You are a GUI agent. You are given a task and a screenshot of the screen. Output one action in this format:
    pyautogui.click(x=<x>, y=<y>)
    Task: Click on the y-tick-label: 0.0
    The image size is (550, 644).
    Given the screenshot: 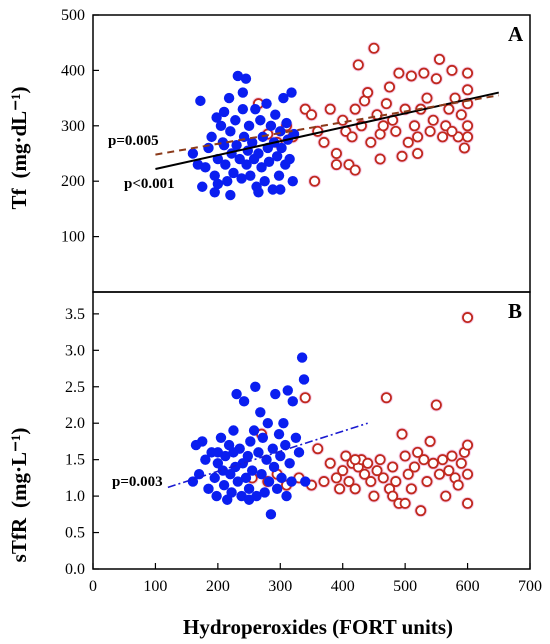 What is the action you would take?
    pyautogui.click(x=75, y=569)
    